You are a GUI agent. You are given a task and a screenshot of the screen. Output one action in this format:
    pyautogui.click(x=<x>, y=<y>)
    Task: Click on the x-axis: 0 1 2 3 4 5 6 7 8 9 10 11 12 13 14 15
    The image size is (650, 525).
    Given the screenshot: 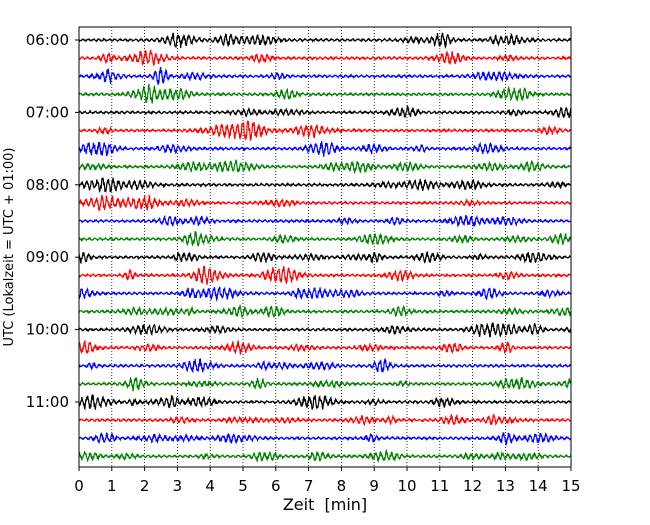 What is the action you would take?
    pyautogui.click(x=327, y=481)
    